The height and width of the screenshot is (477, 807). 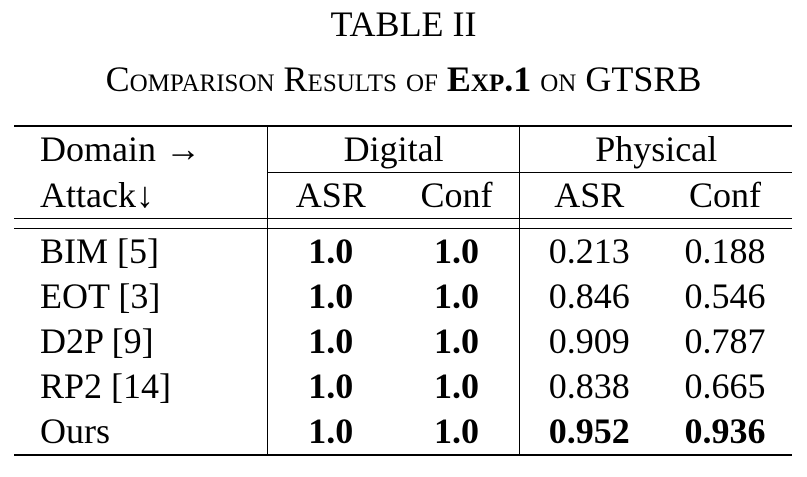 I want to click on method-cell: BIM [5], so click(x=141, y=251).